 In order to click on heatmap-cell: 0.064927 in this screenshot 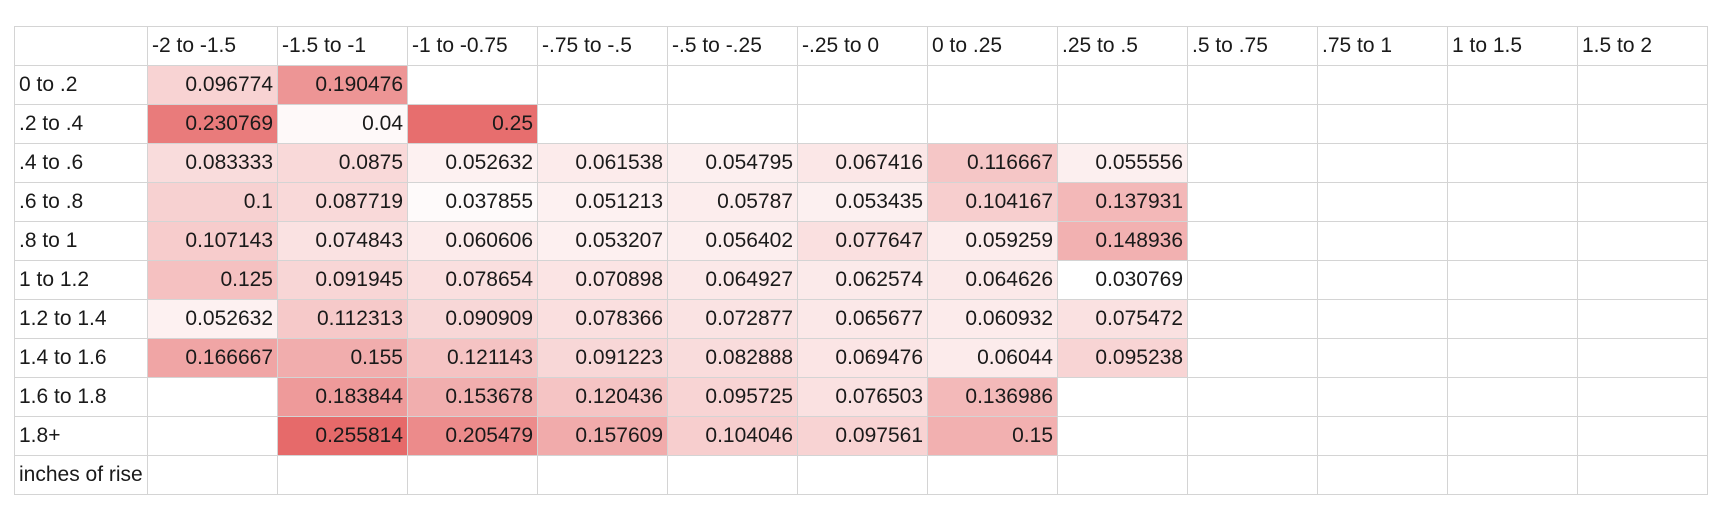, I will do `click(732, 280)`.